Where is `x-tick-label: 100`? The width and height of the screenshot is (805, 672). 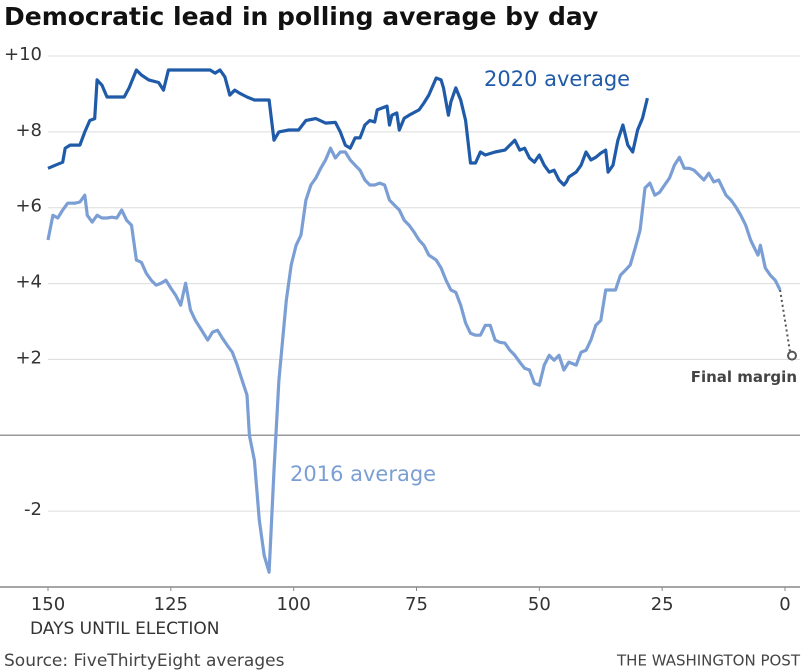
x-tick-label: 100 is located at coordinates (293, 604).